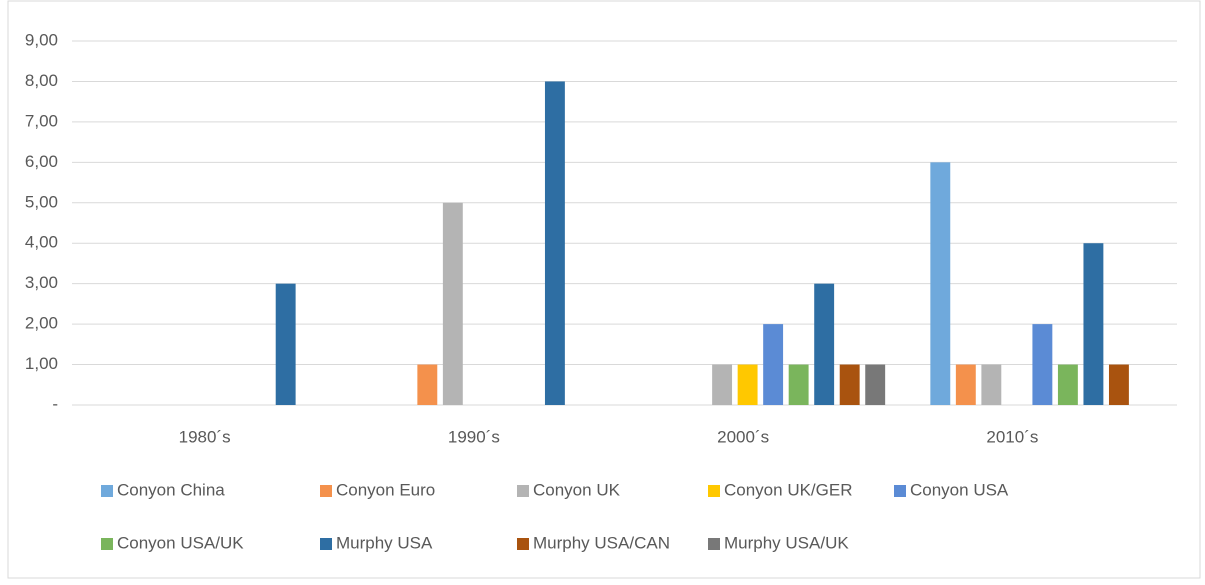 This screenshot has width=1205, height=585. I want to click on legend-label: Conyon USA/UK, so click(180, 542).